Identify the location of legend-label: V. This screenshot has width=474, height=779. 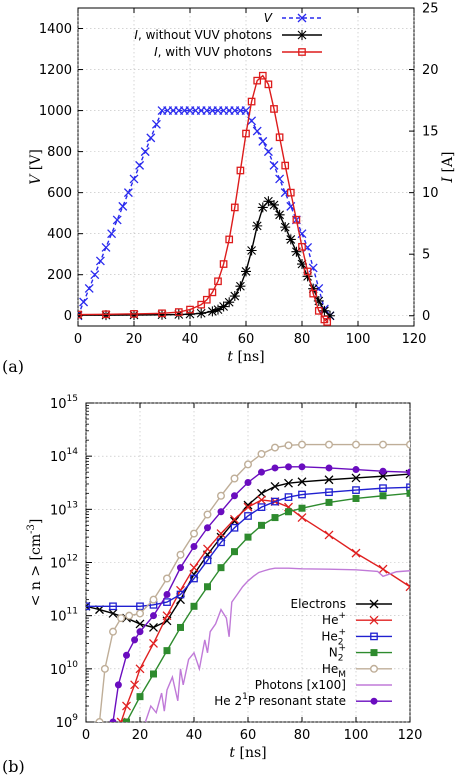
(268, 18).